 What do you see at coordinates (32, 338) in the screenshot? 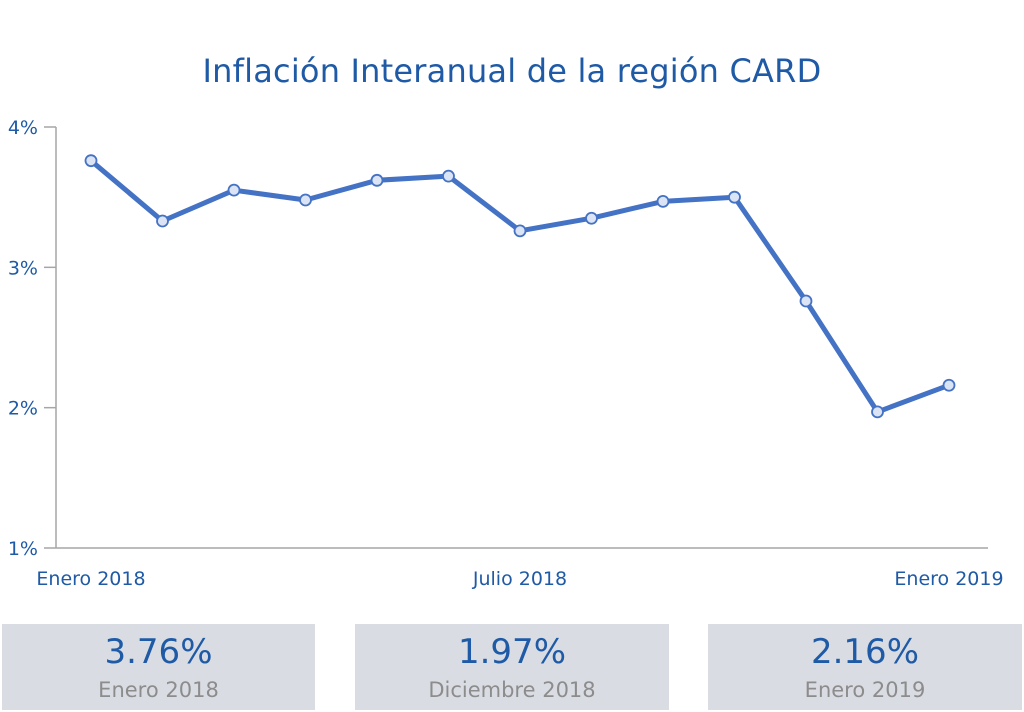
I see `y-ticks: 4% 3% 2% 1%` at bounding box center [32, 338].